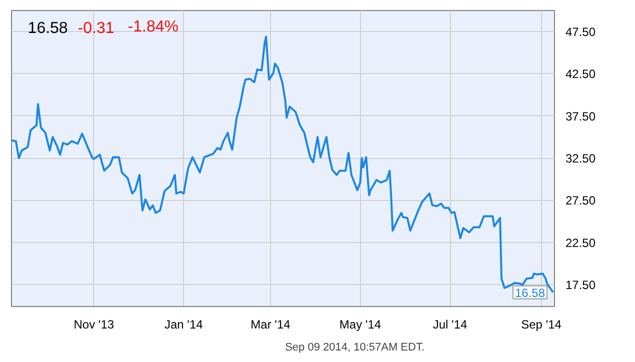 This screenshot has height=362, width=635. I want to click on x-tick-label: Mar '14, so click(270, 325).